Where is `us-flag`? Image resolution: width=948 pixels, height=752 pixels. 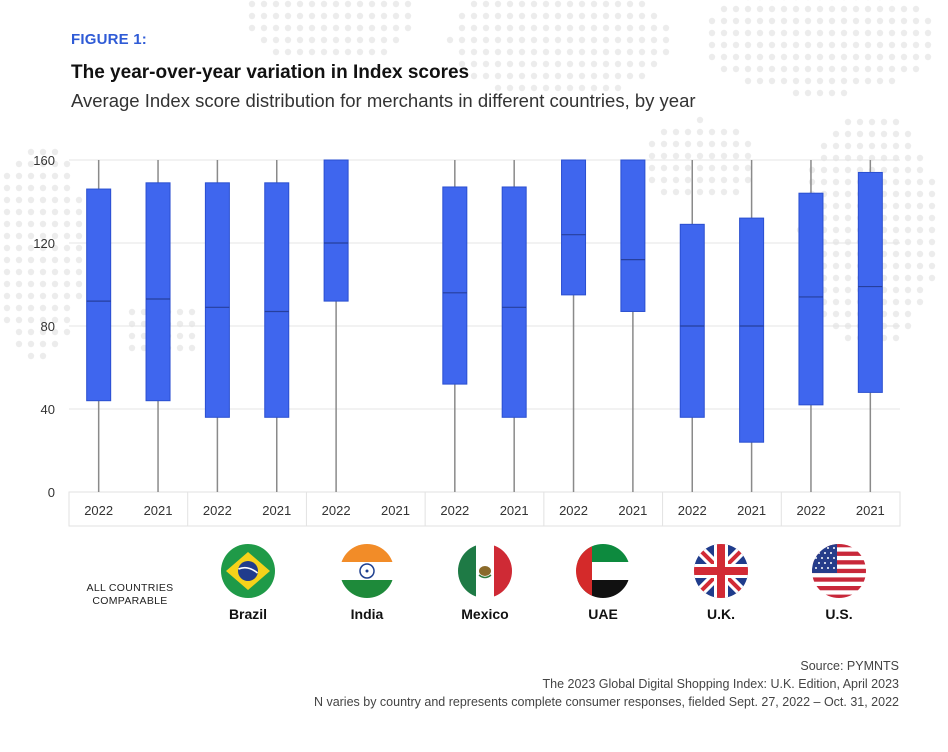 us-flag is located at coordinates (839, 571).